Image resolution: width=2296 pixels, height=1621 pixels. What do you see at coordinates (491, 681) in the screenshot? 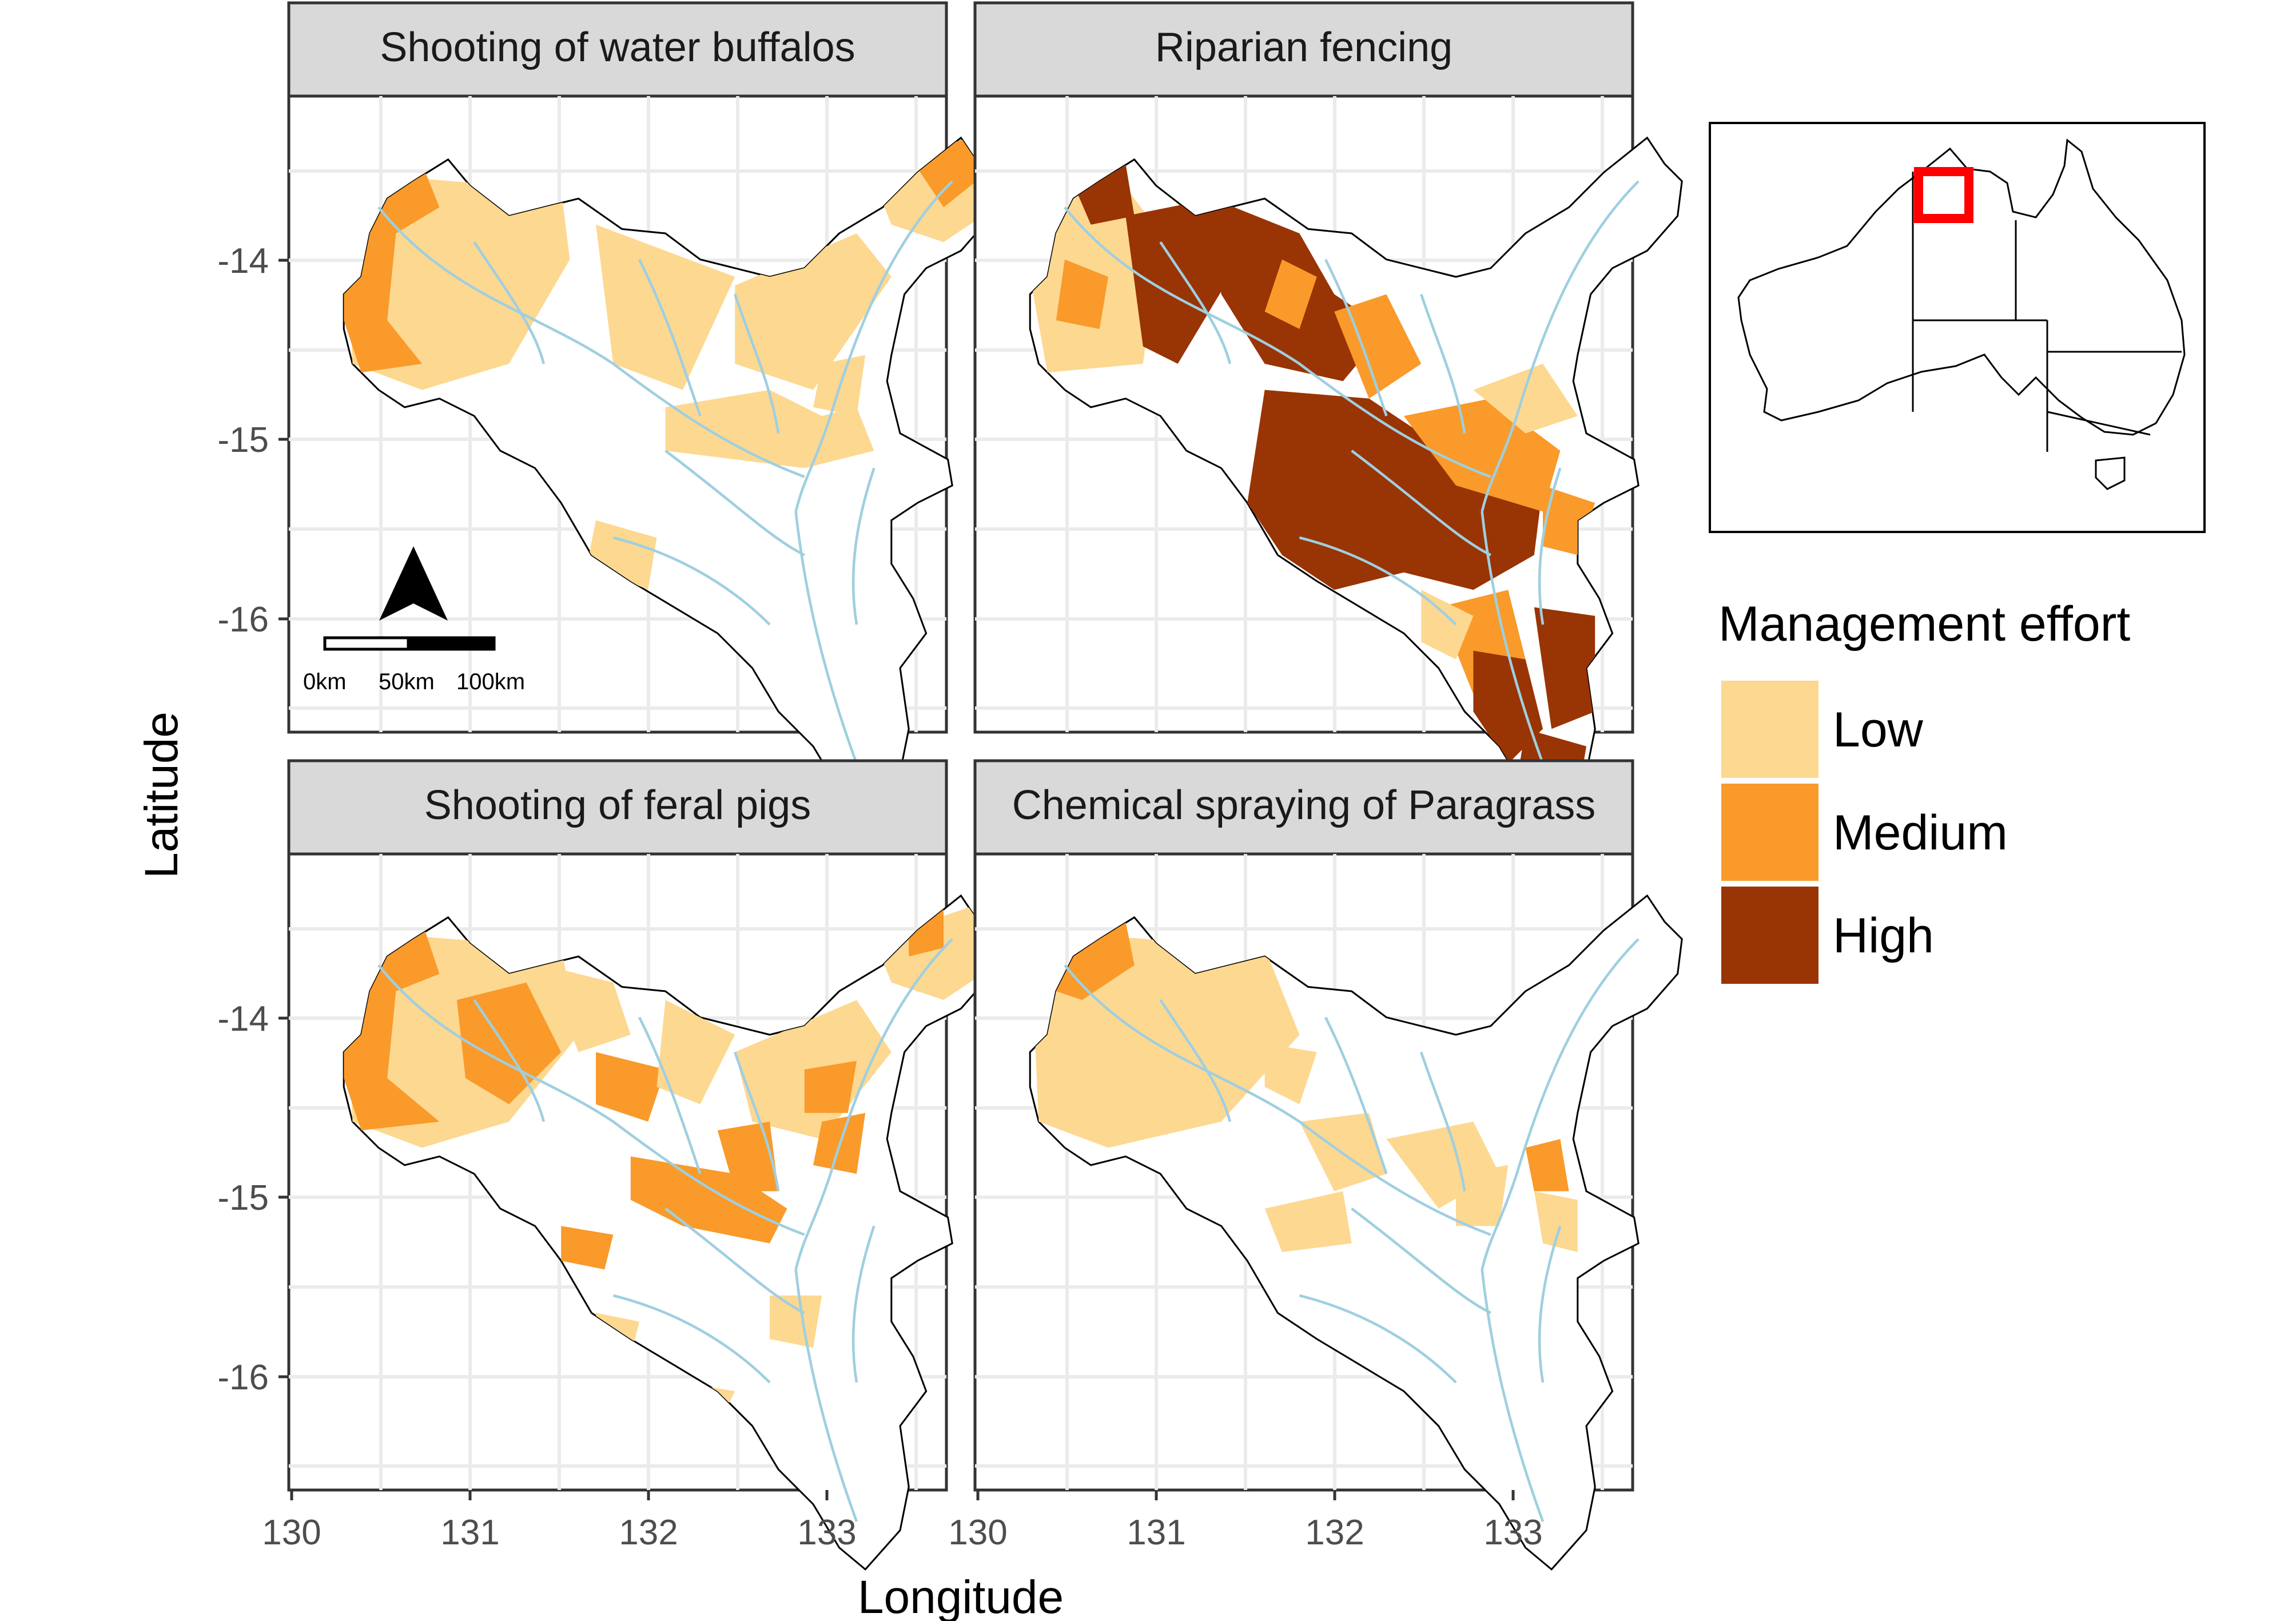
I see `scalebar-label-100: 100km` at bounding box center [491, 681].